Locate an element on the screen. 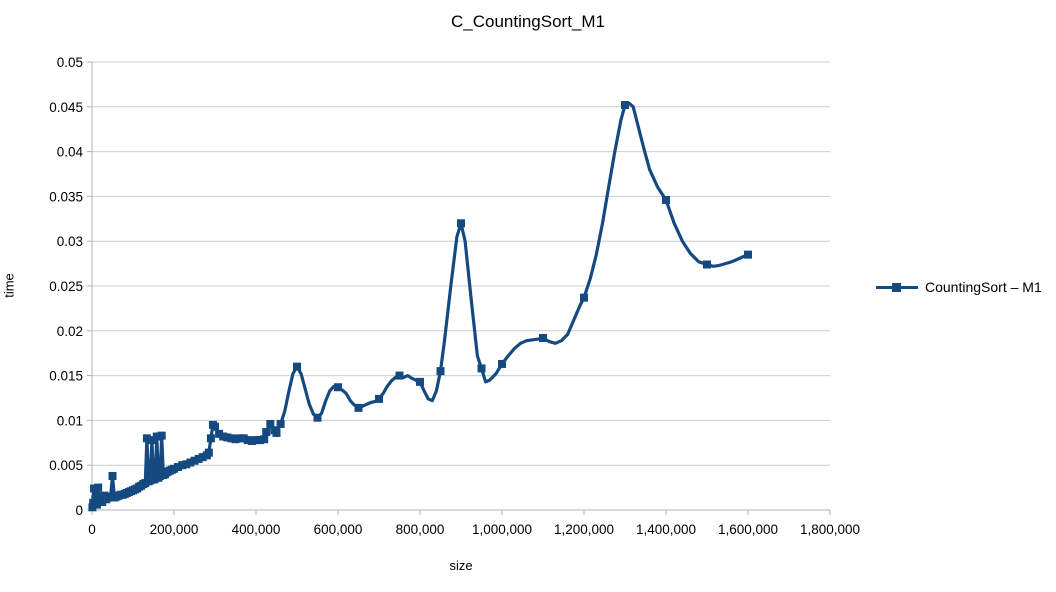 This screenshot has width=1056, height=592. x-tick-label: 1,000,000 is located at coordinates (502, 529).